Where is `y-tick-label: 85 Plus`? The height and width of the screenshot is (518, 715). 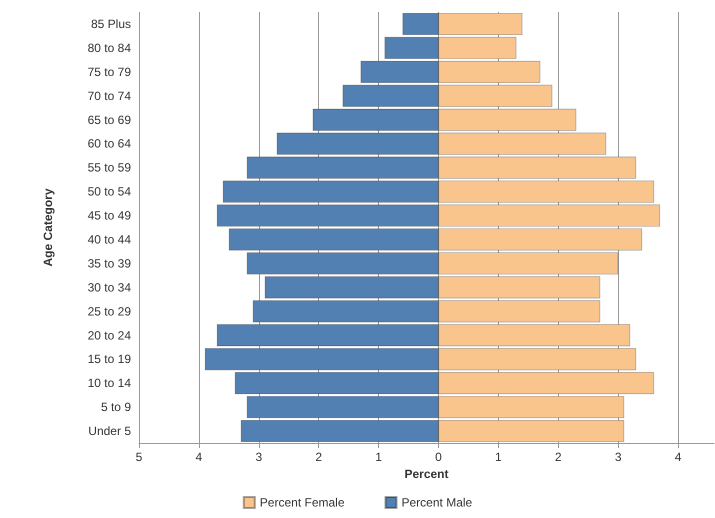
y-tick-label: 85 Plus is located at coordinates (110, 23).